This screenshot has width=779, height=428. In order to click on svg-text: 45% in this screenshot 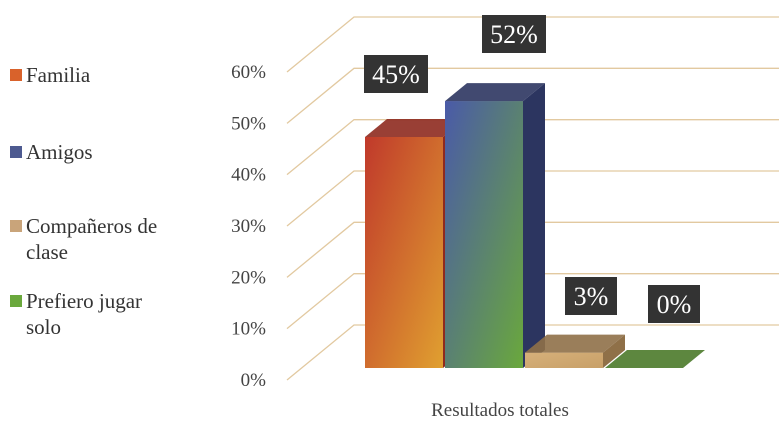, I will do `click(396, 74)`.